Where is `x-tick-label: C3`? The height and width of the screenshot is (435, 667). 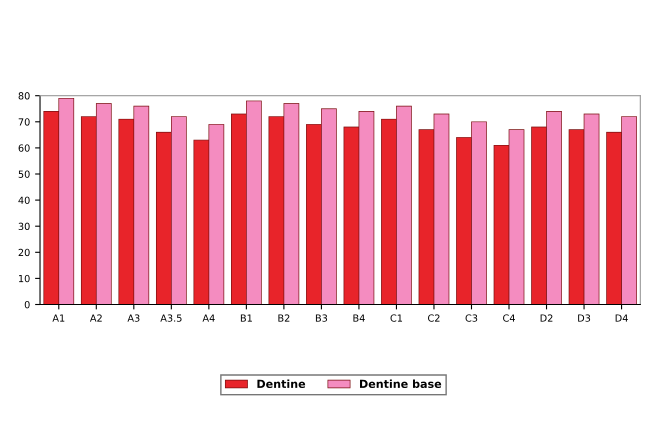
x-tick-label: C3 is located at coordinates (472, 318).